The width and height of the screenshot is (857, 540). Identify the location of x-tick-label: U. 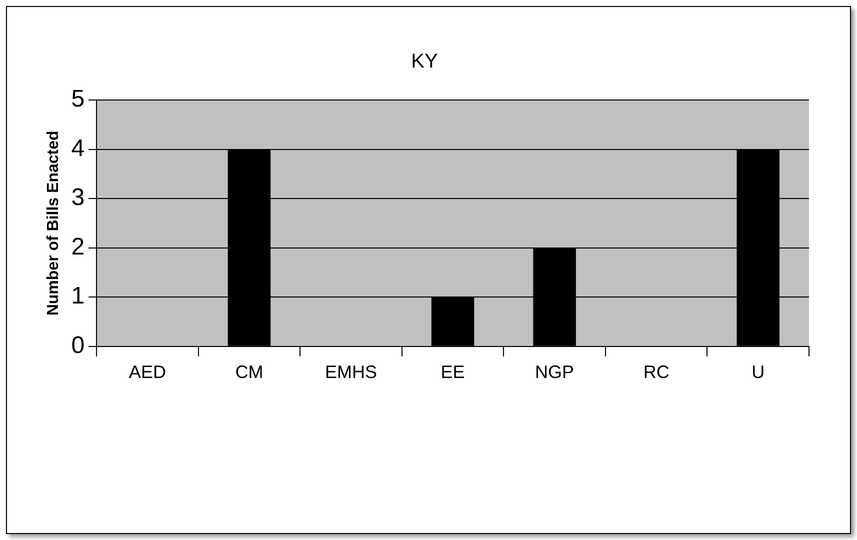
(758, 372).